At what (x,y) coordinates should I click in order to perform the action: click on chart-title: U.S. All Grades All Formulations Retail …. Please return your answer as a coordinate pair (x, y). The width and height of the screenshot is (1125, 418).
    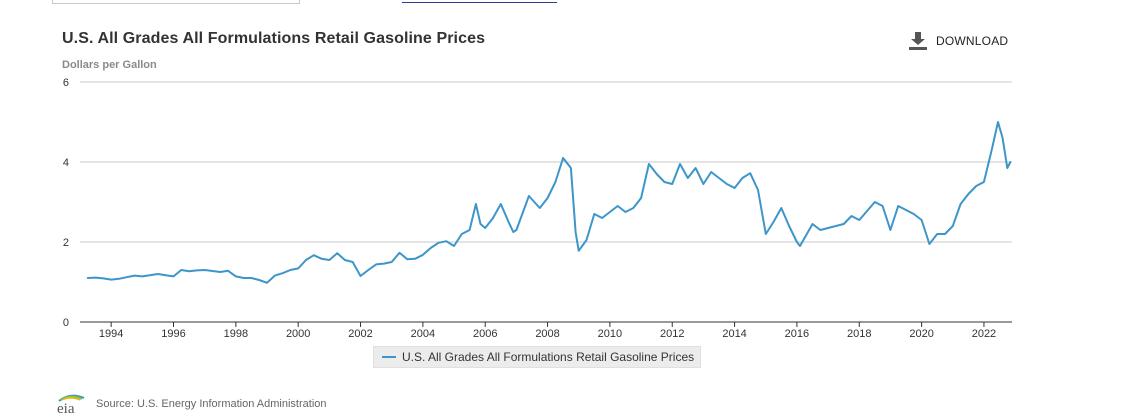
    Looking at the image, I should click on (274, 38).